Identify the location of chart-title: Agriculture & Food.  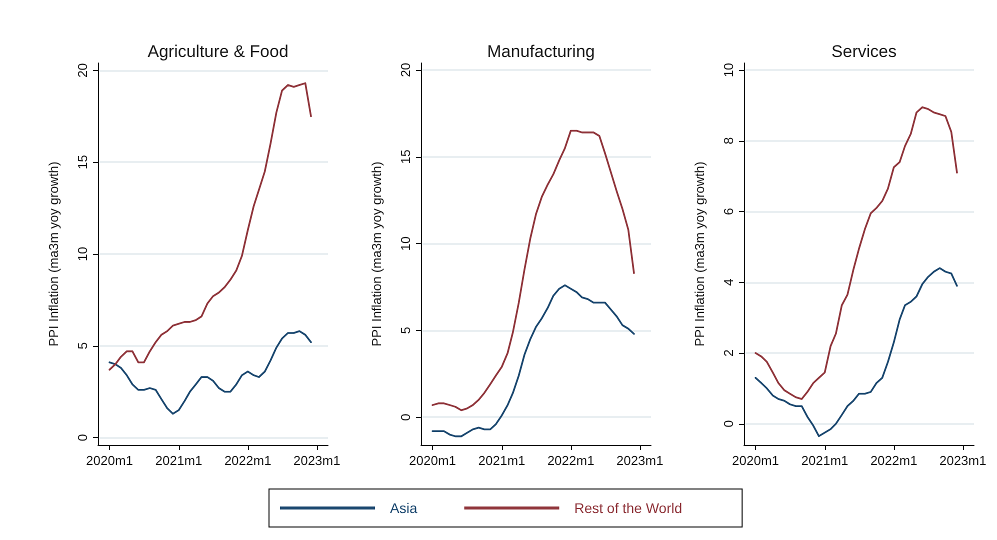
(218, 51).